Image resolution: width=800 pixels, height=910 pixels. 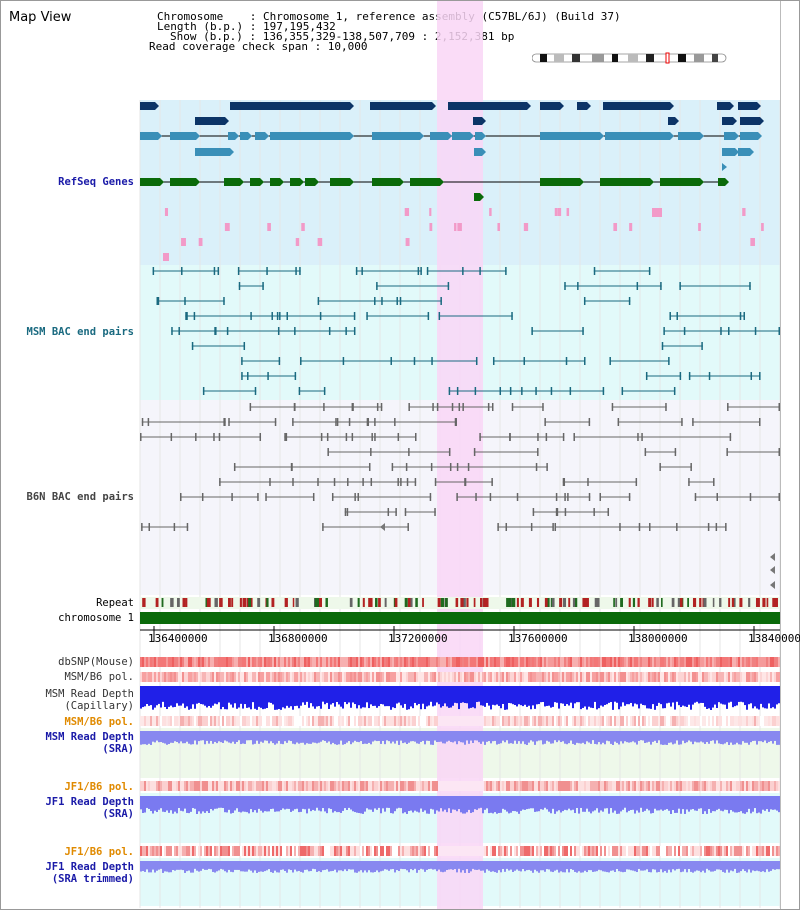 What do you see at coordinates (689, 376) in the screenshot?
I see `msm-bac-end` at bounding box center [689, 376].